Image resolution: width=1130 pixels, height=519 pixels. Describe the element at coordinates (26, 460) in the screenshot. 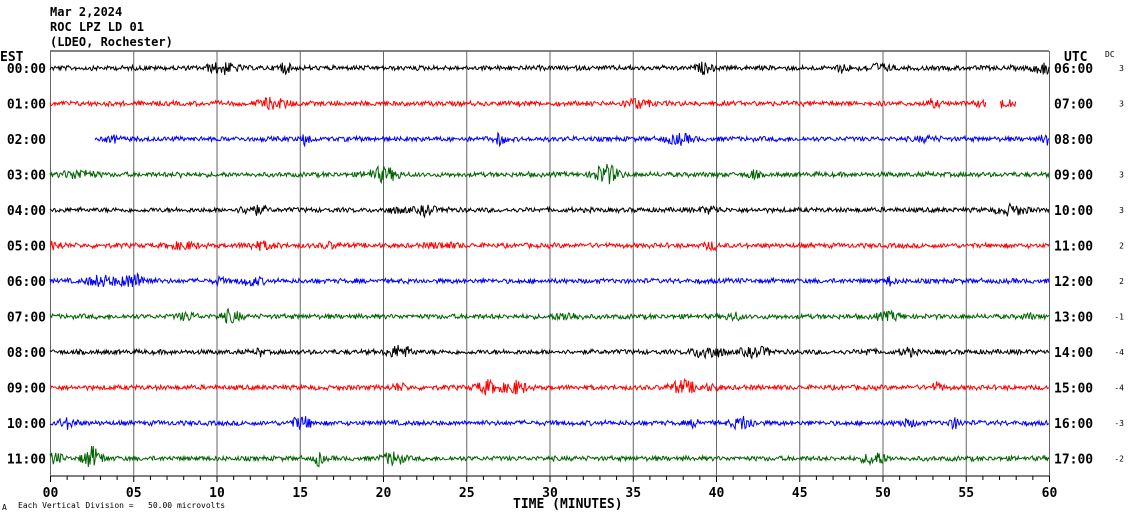

I see `est-row-label: 11:00` at that location.